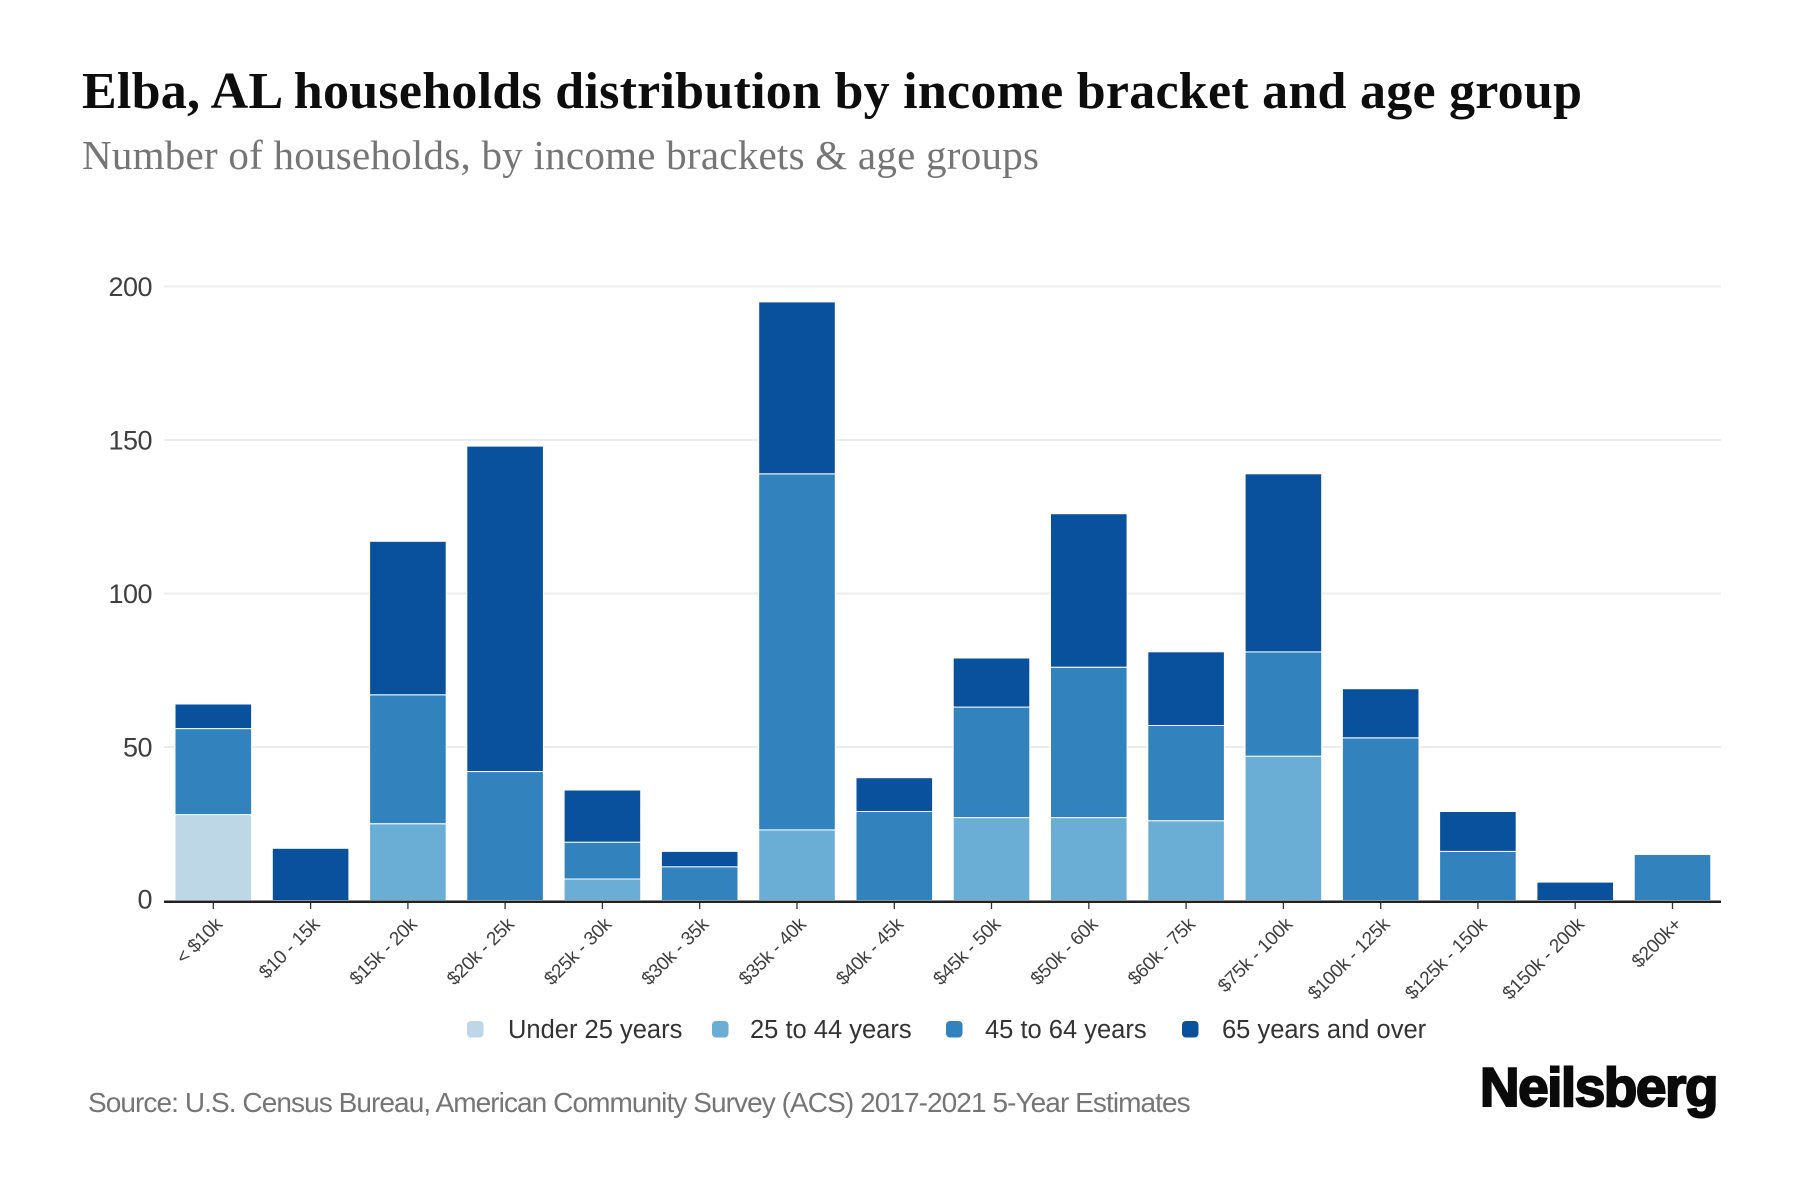  I want to click on svg-text: 150, so click(130, 441).